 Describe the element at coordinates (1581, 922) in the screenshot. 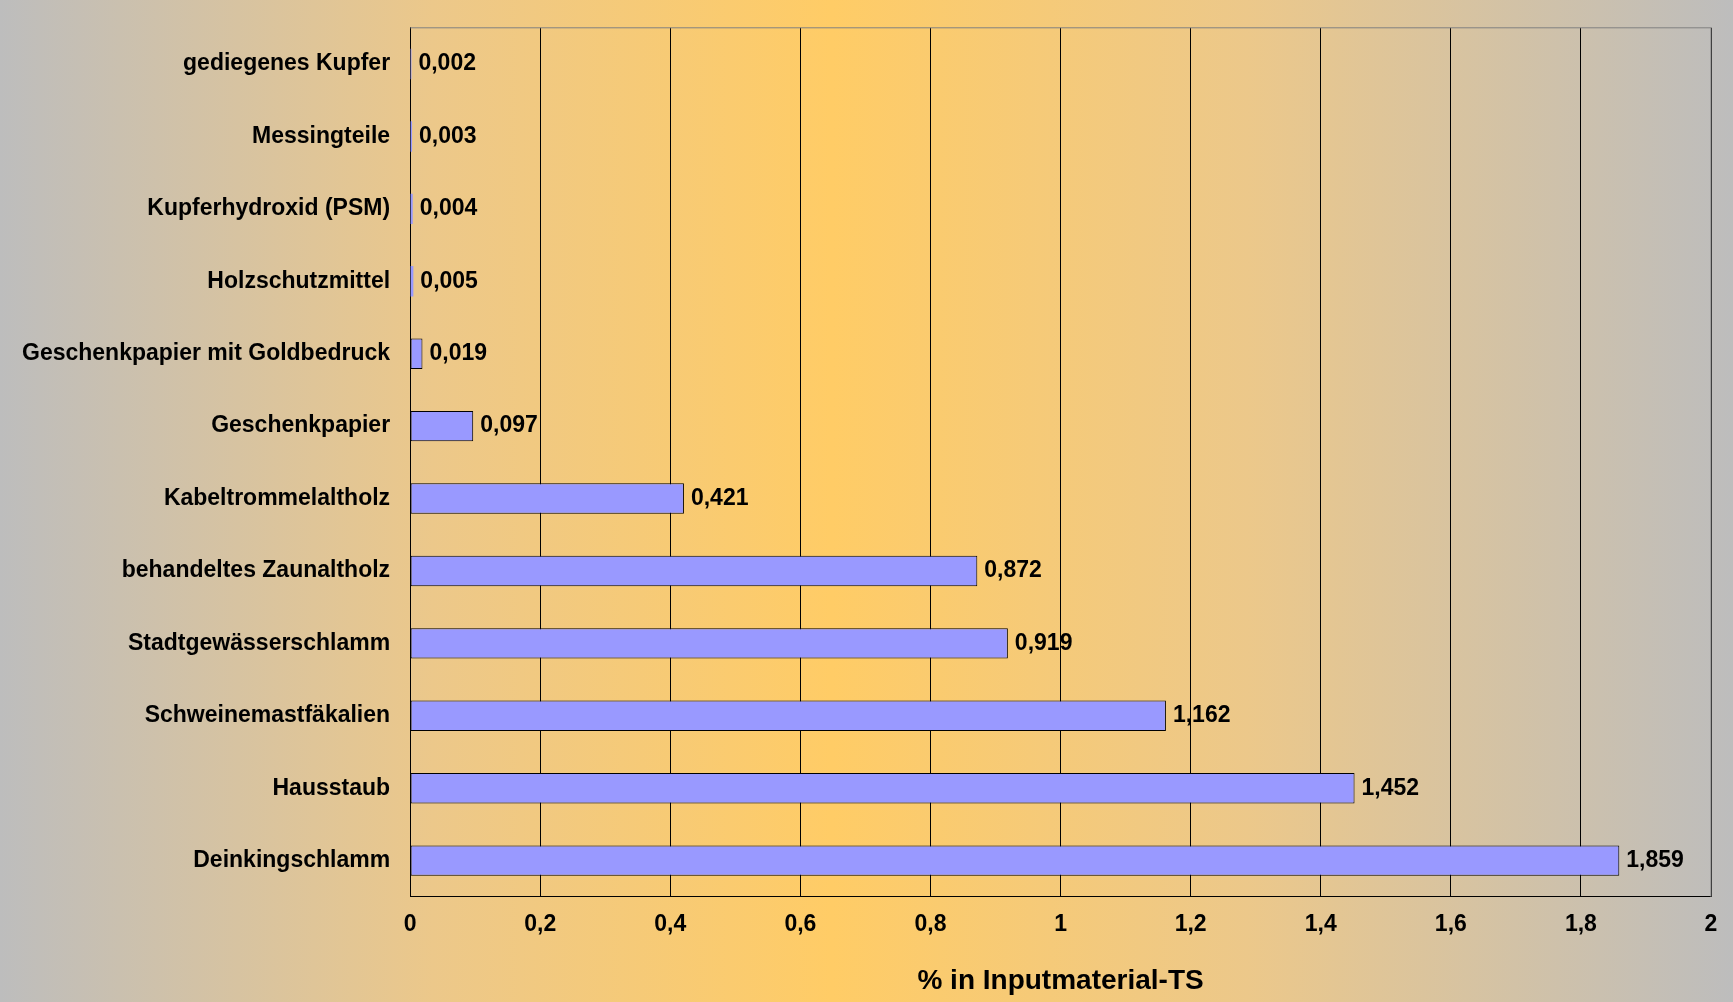

I see `x-tick-label: 1,8` at that location.